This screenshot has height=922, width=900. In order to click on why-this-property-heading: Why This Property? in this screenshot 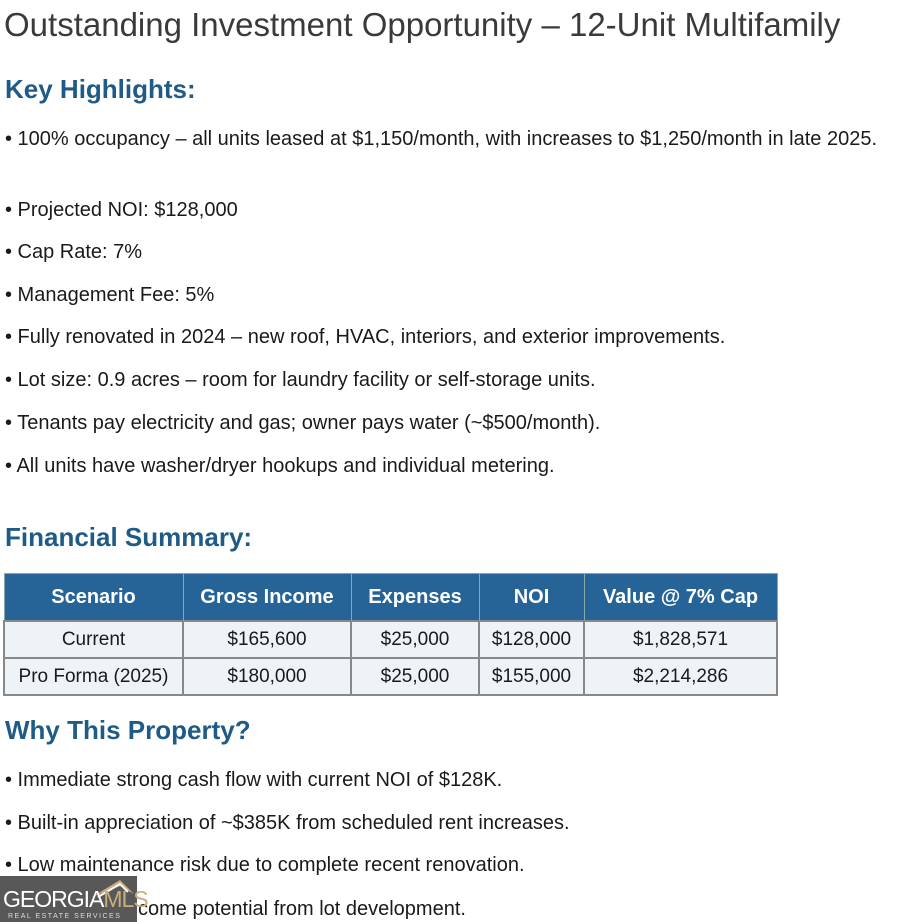, I will do `click(128, 730)`.